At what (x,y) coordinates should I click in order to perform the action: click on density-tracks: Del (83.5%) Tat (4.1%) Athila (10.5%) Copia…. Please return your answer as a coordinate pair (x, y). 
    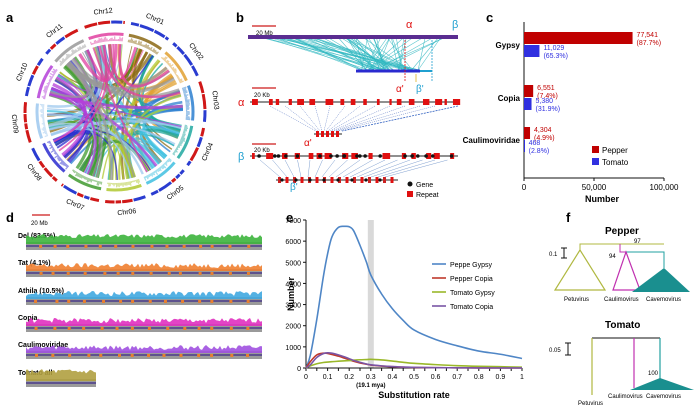
    Looking at the image, I should click on (140, 310).